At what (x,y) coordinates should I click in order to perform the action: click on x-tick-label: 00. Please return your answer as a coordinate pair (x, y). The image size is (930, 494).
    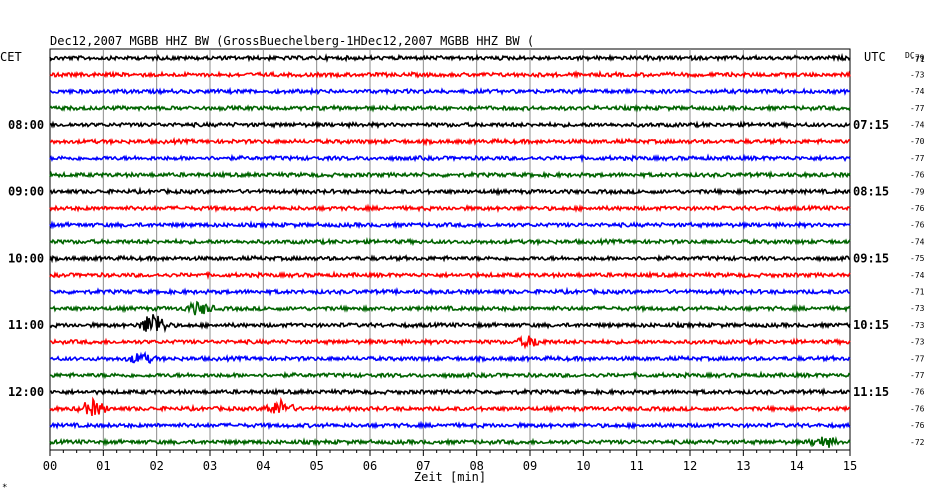
    Looking at the image, I should click on (50, 466).